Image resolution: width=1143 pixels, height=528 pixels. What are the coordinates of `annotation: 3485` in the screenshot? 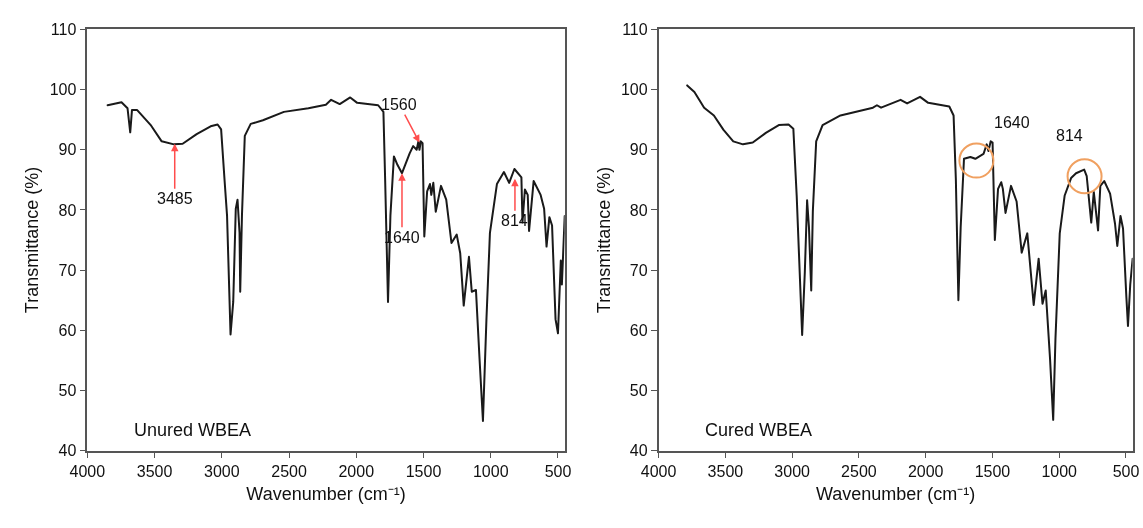 It's located at (175, 198).